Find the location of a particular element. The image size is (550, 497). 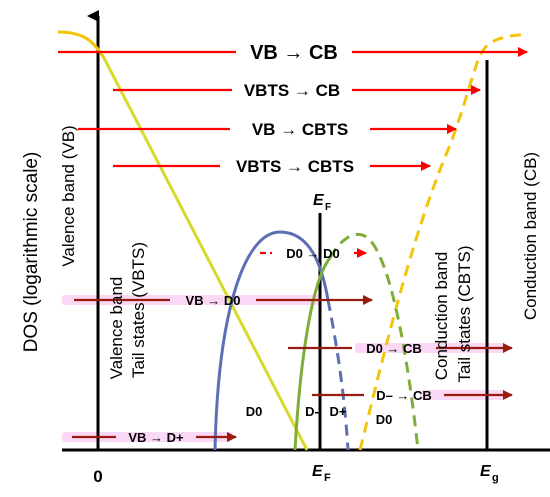

valence-tail-label-line2: Tail states (VBTS) is located at coordinates (138, 310).